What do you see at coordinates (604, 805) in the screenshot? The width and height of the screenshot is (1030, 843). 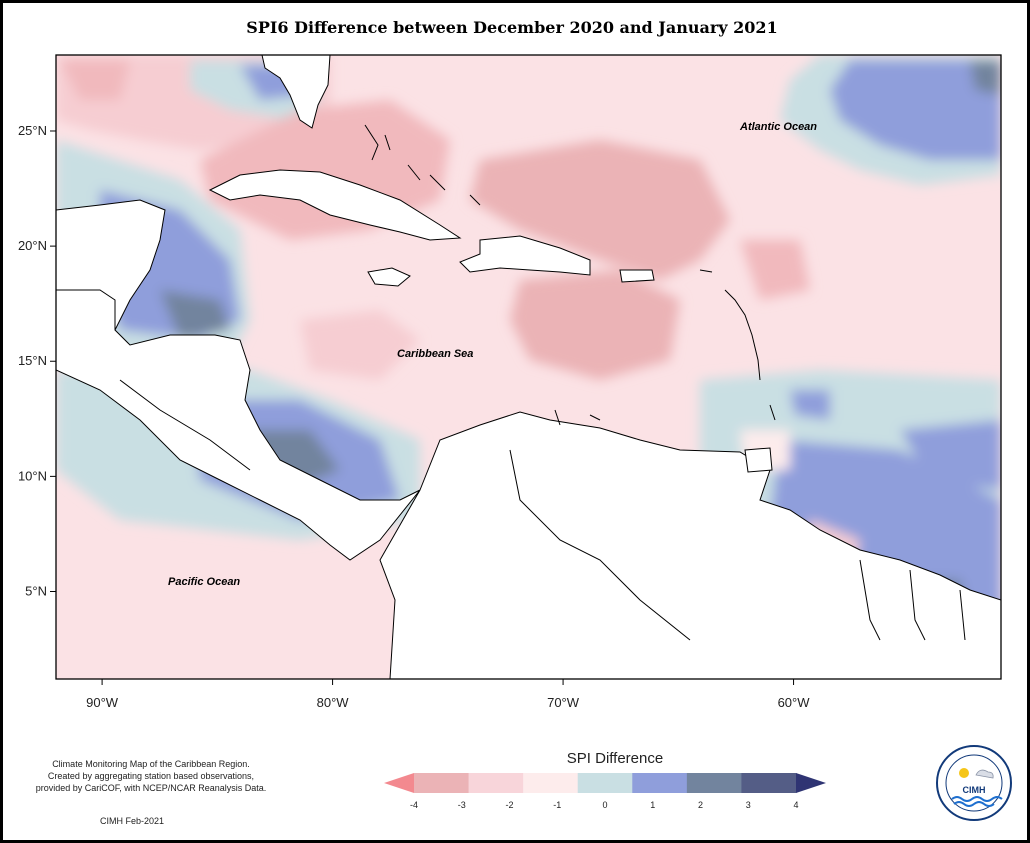 I see `legend-tick-label: 0` at bounding box center [604, 805].